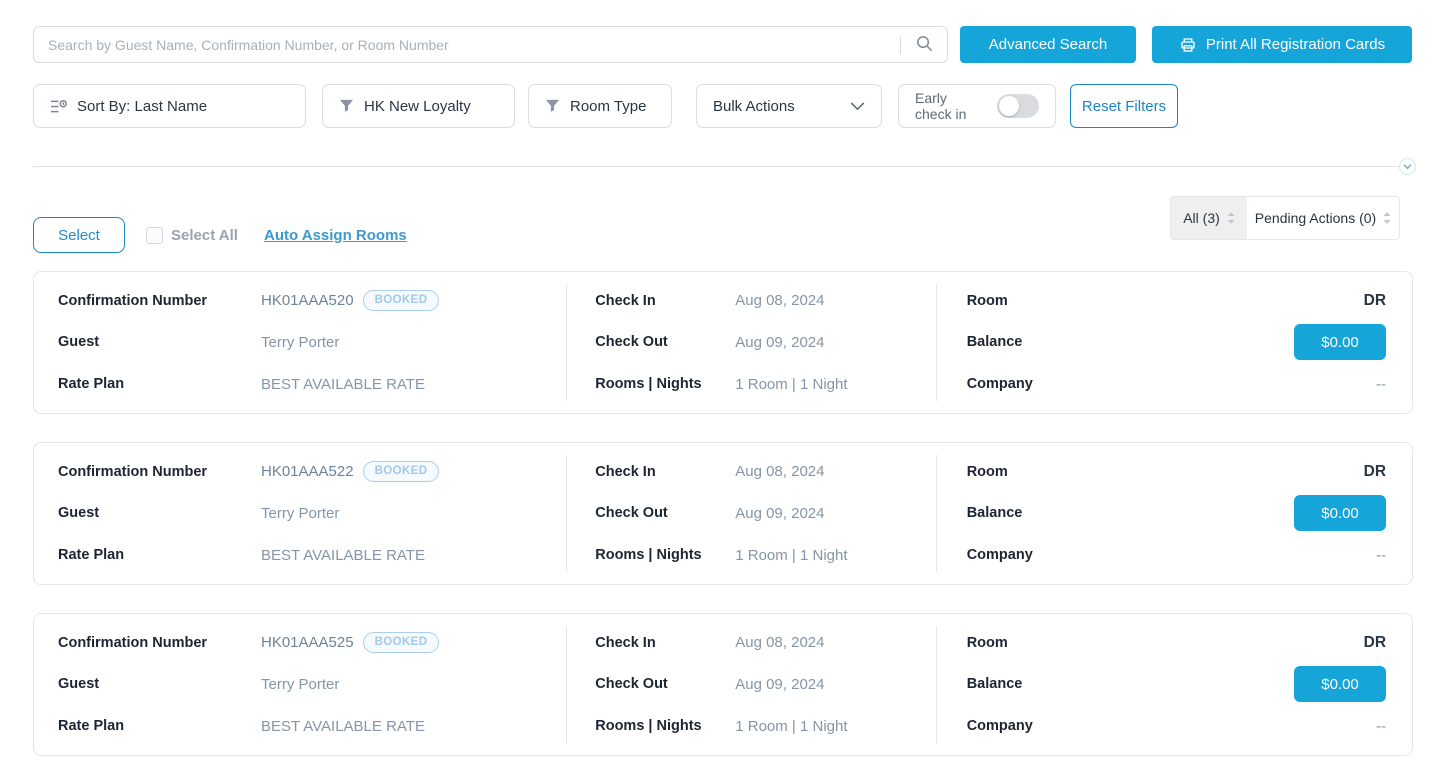  I want to click on sort-by-dropdown: Sort By: Last Name, so click(169, 106).